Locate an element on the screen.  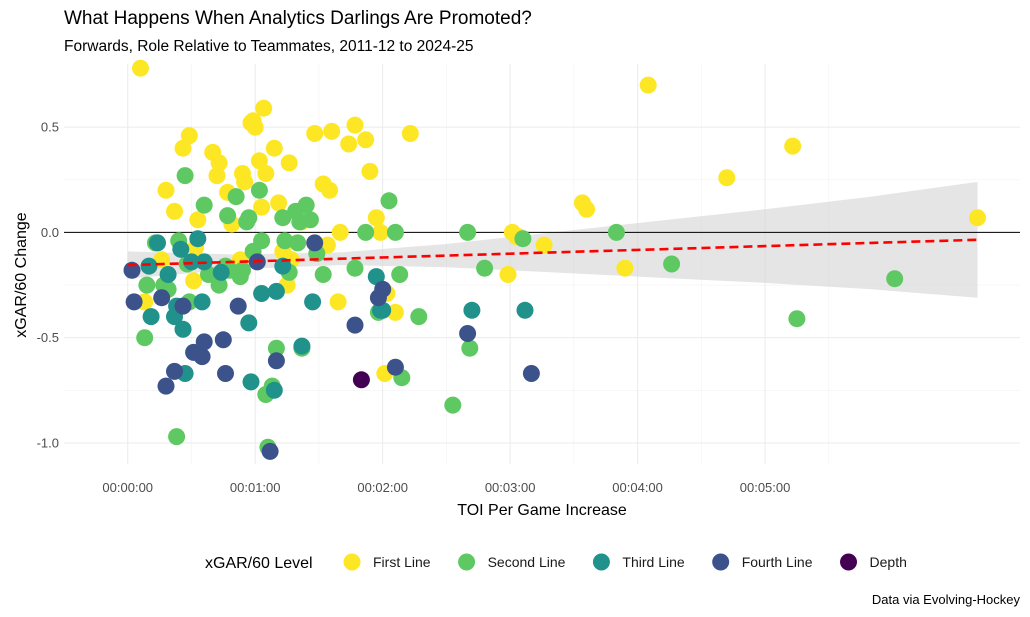
x-tick-label: 00:03:00 is located at coordinates (510, 487).